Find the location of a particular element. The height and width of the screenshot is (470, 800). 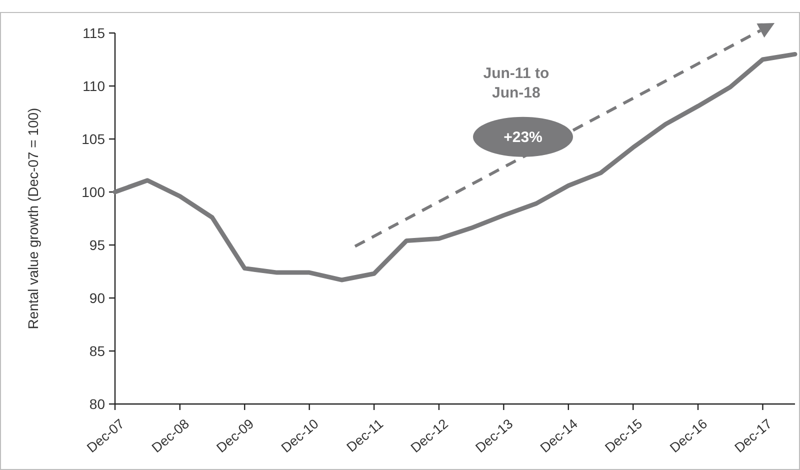

y-tick-label: 90 is located at coordinates (97, 298).